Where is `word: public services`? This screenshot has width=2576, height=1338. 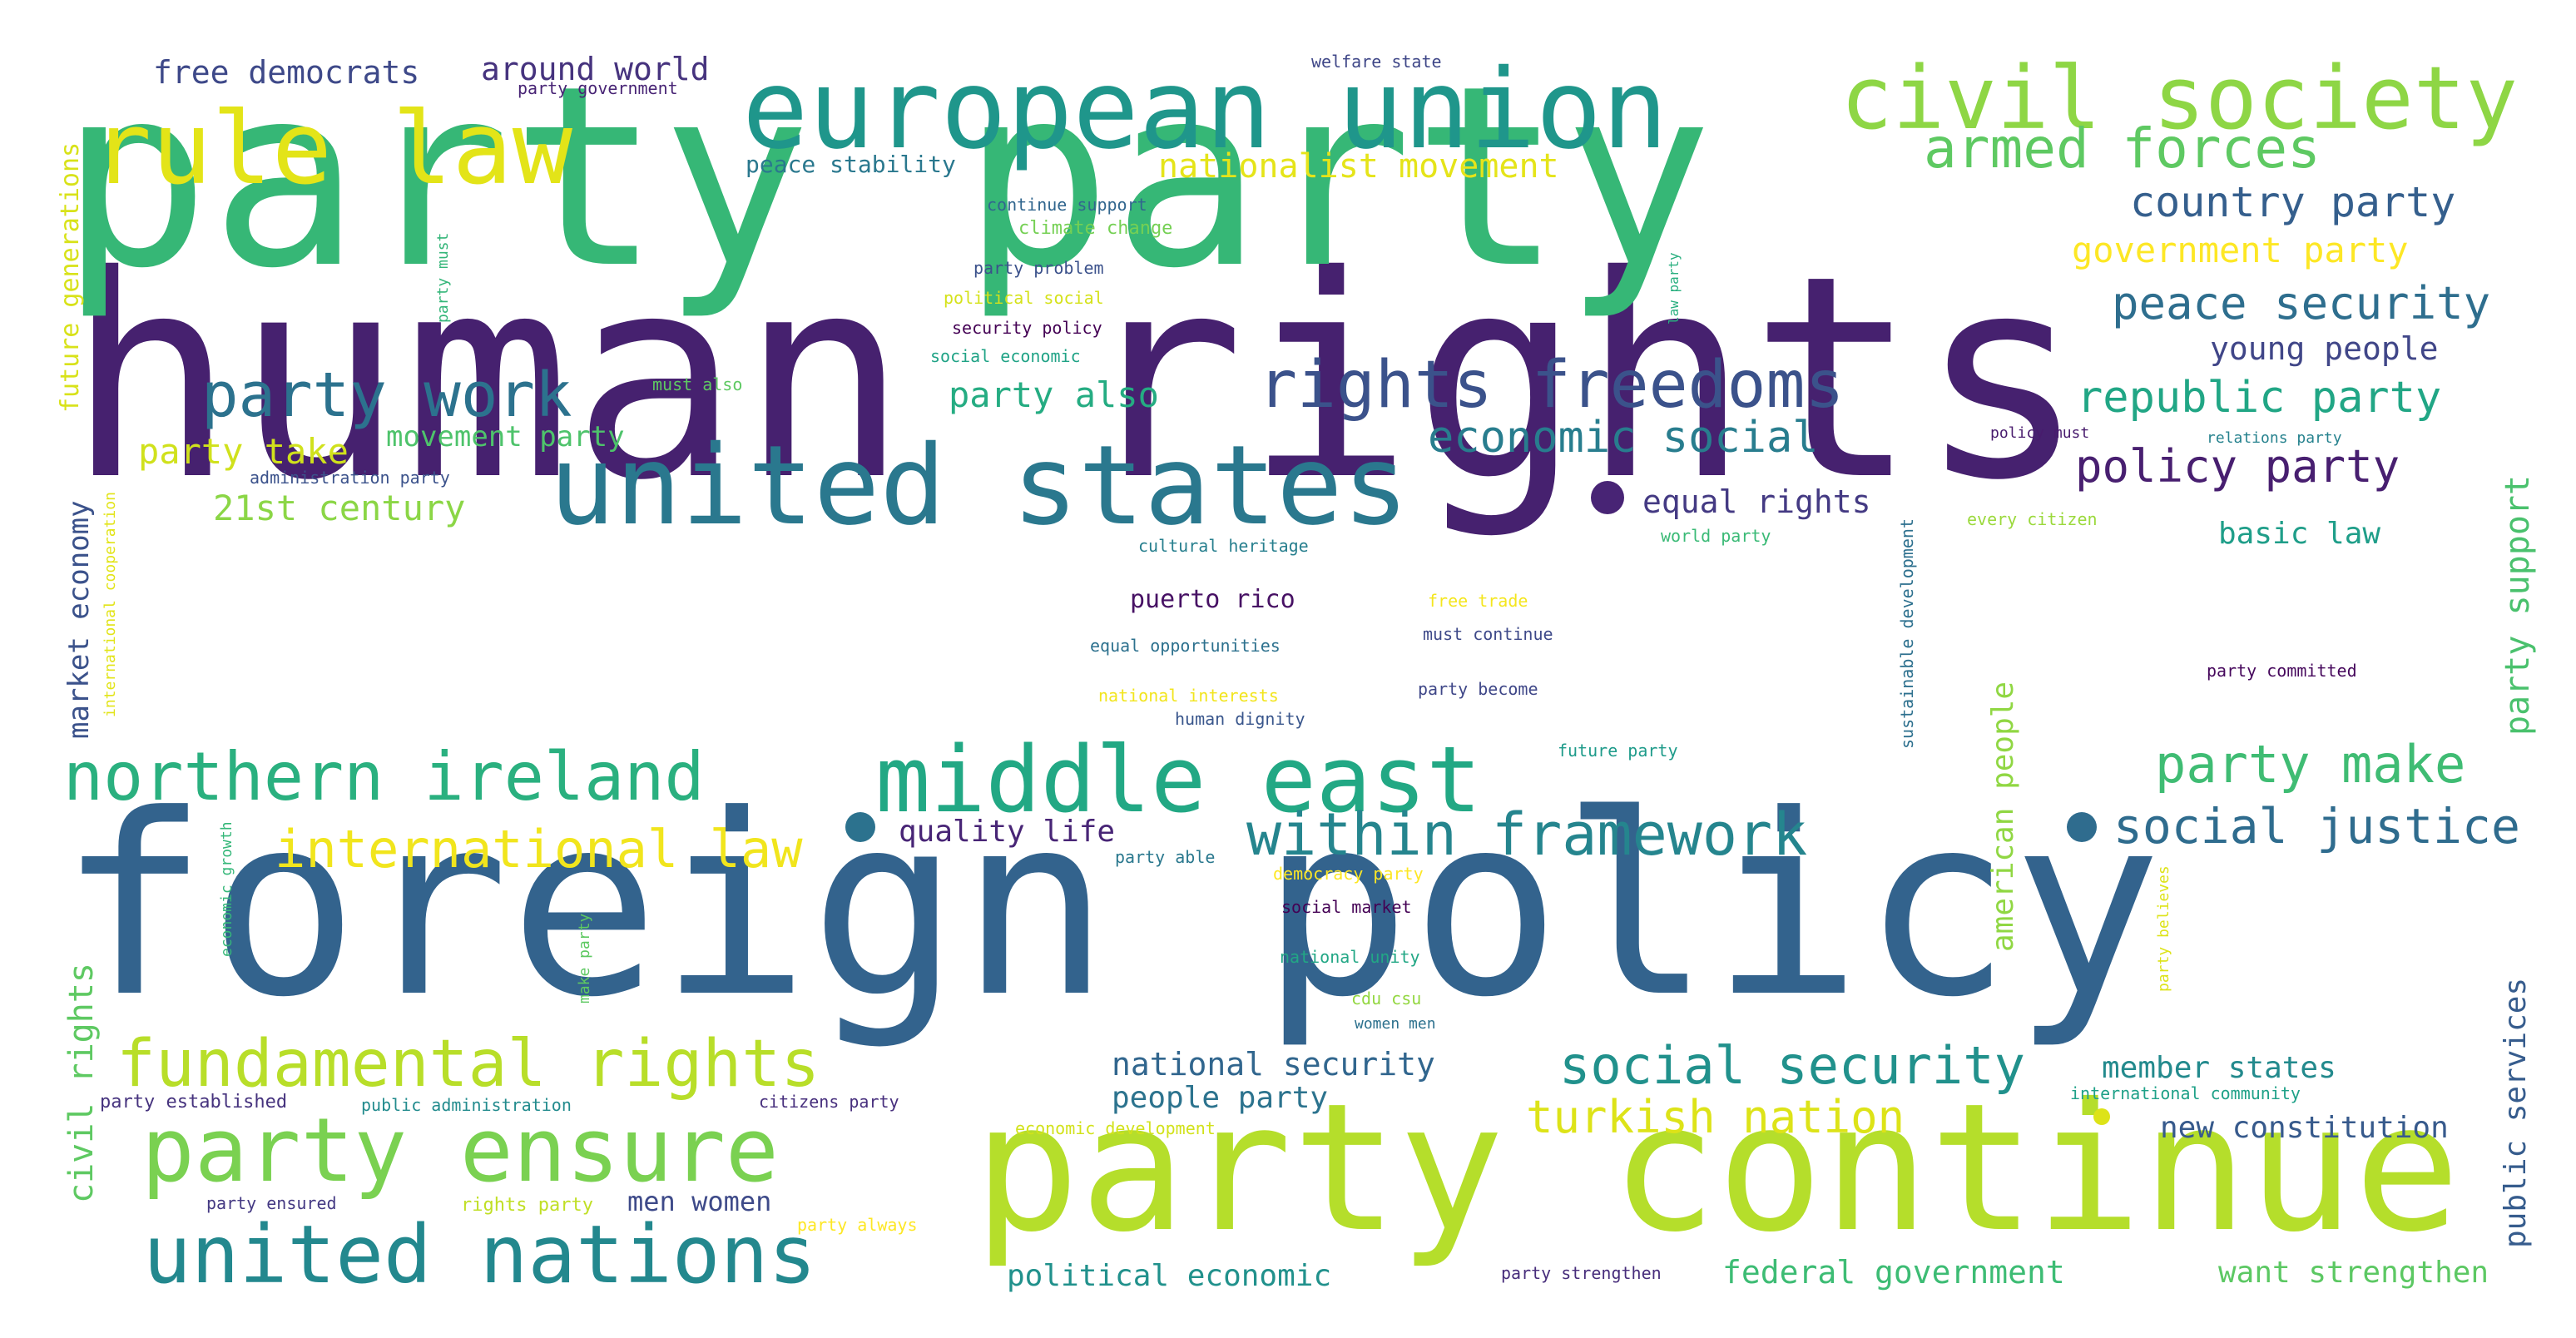 word: public services is located at coordinates (2516, 1112).